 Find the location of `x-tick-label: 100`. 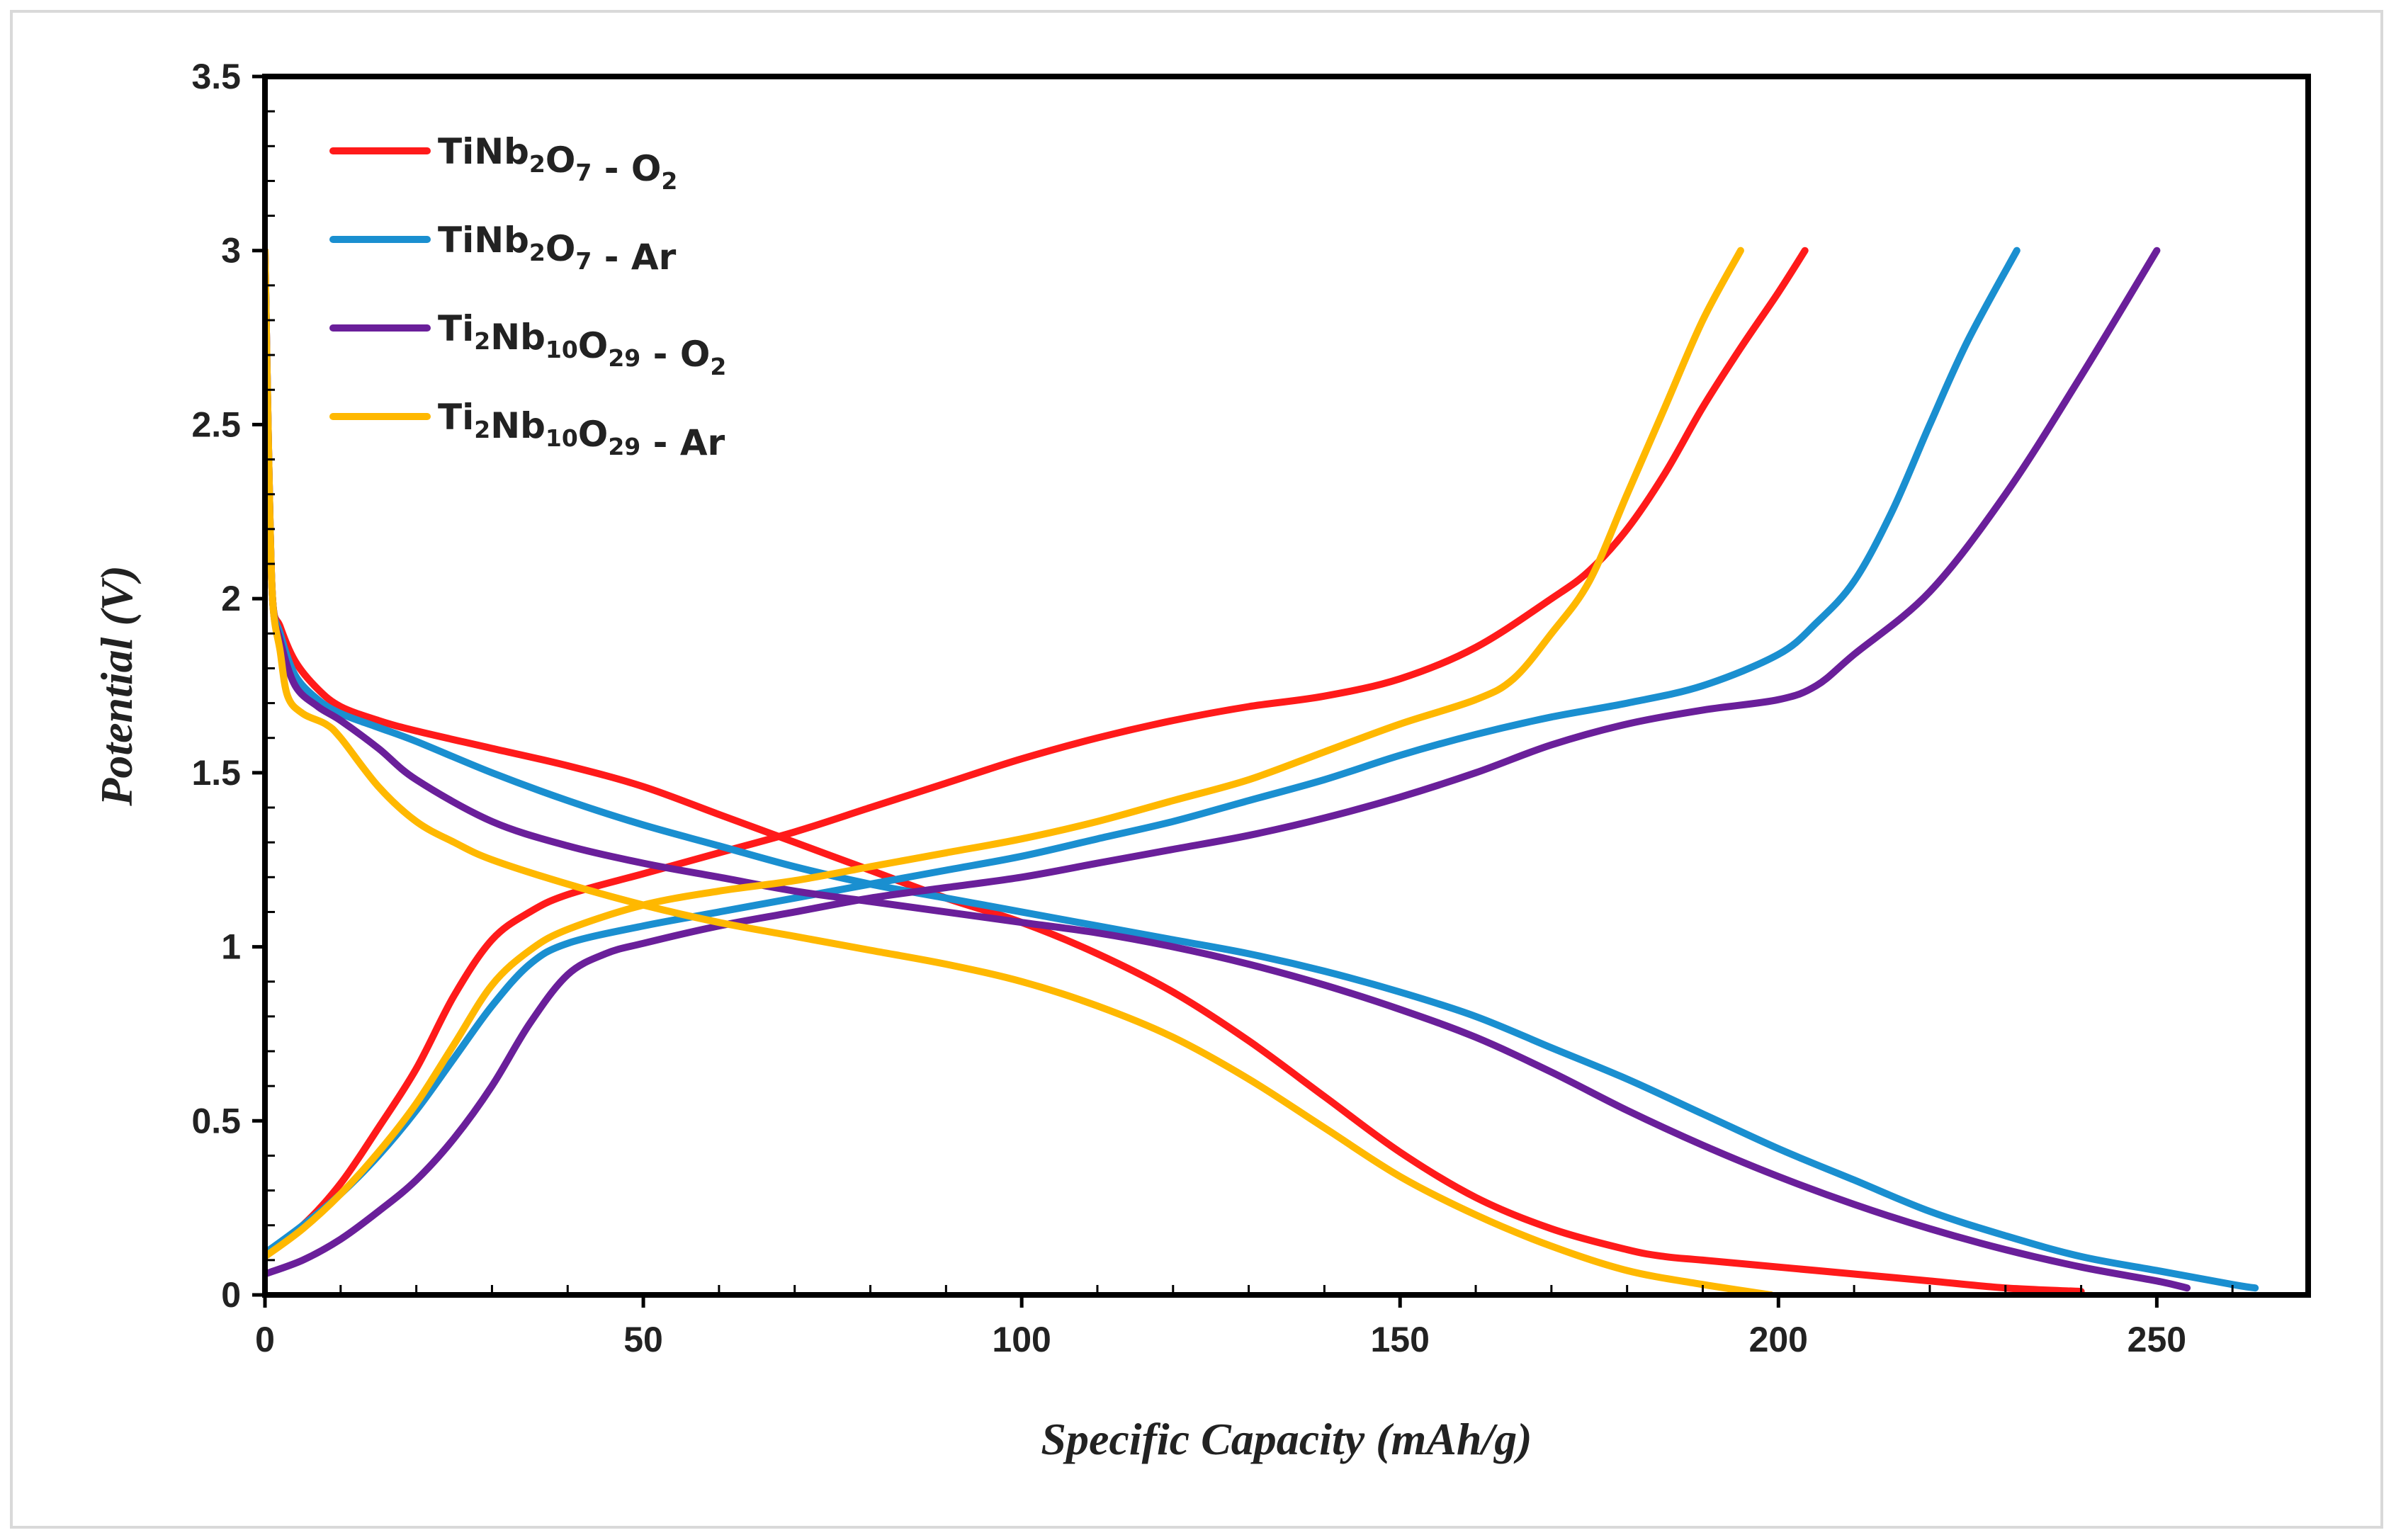

x-tick-label: 100 is located at coordinates (1021, 1339).